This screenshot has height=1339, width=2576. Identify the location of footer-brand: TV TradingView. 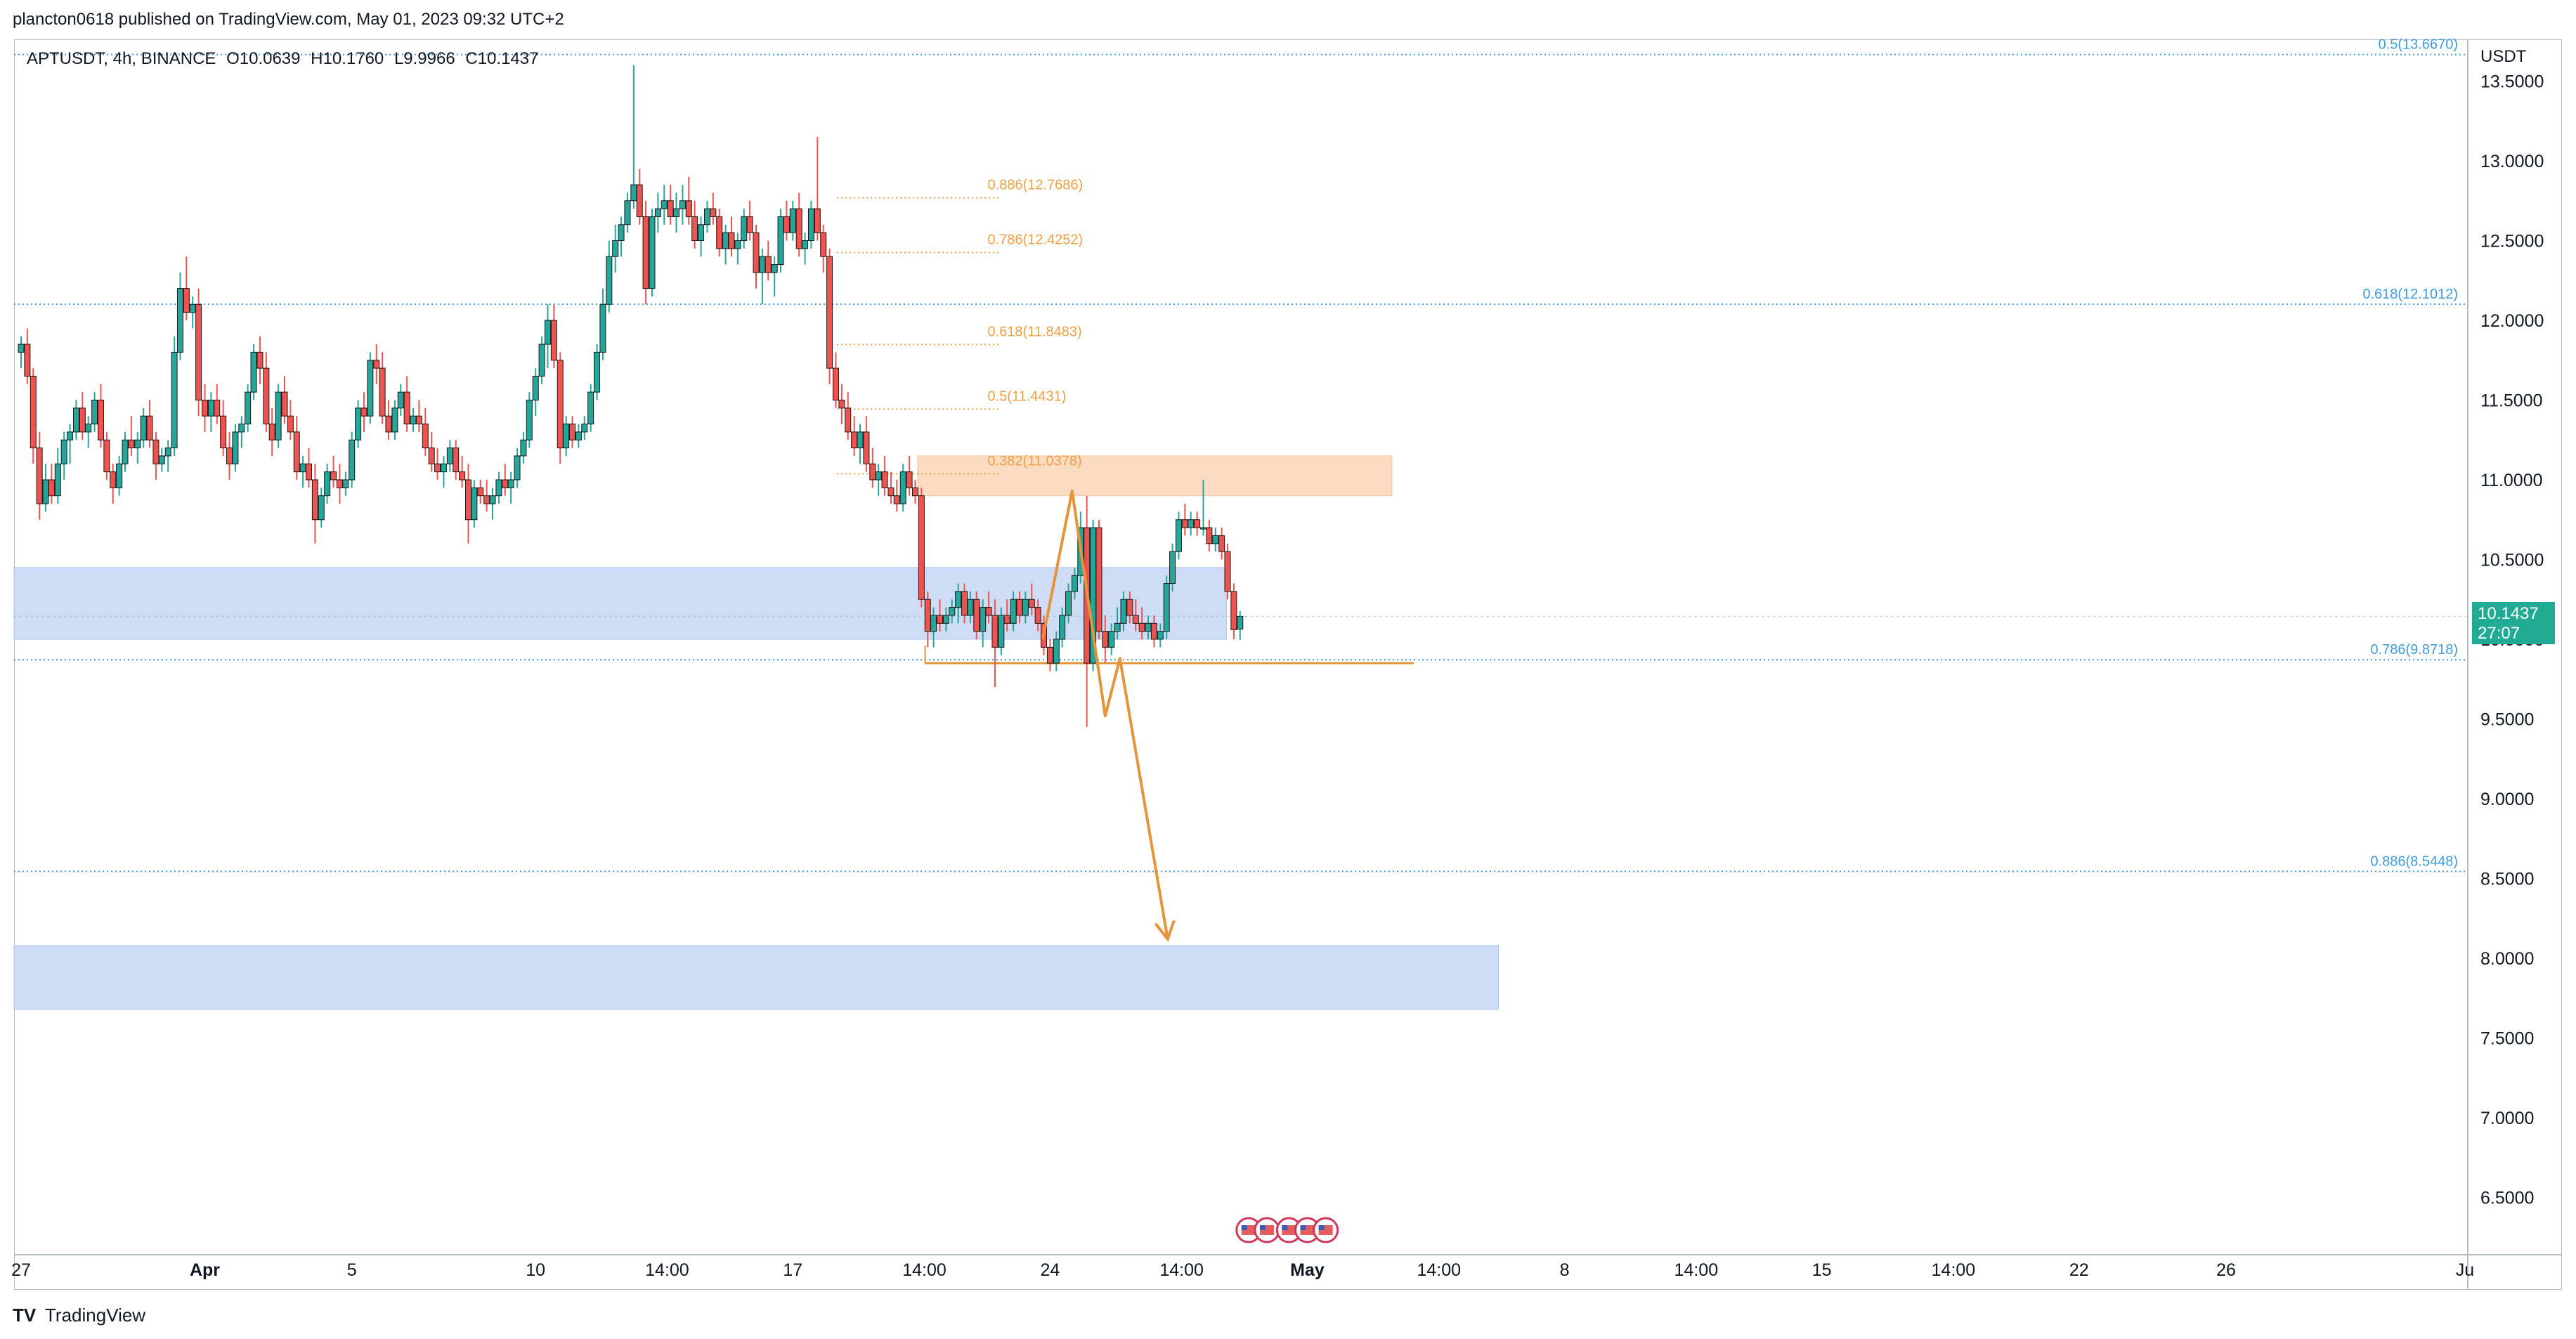
(79, 1315).